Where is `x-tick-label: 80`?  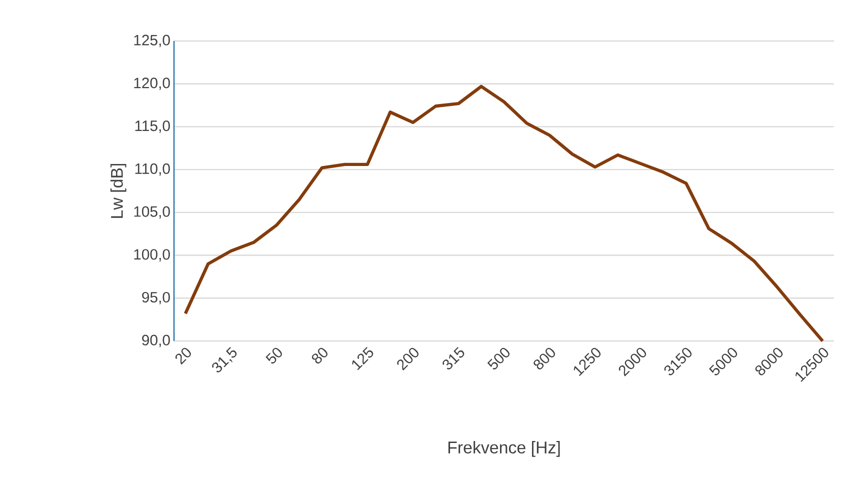
x-tick-label: 80 is located at coordinates (320, 356).